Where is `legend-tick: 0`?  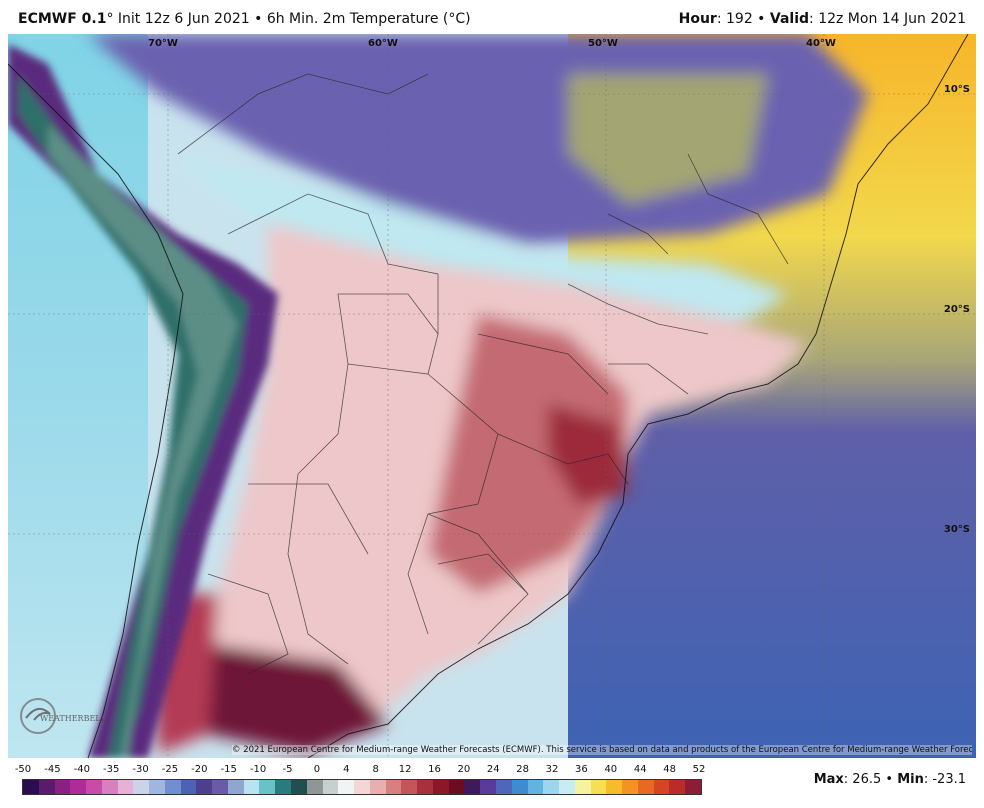 legend-tick: 0 is located at coordinates (317, 769).